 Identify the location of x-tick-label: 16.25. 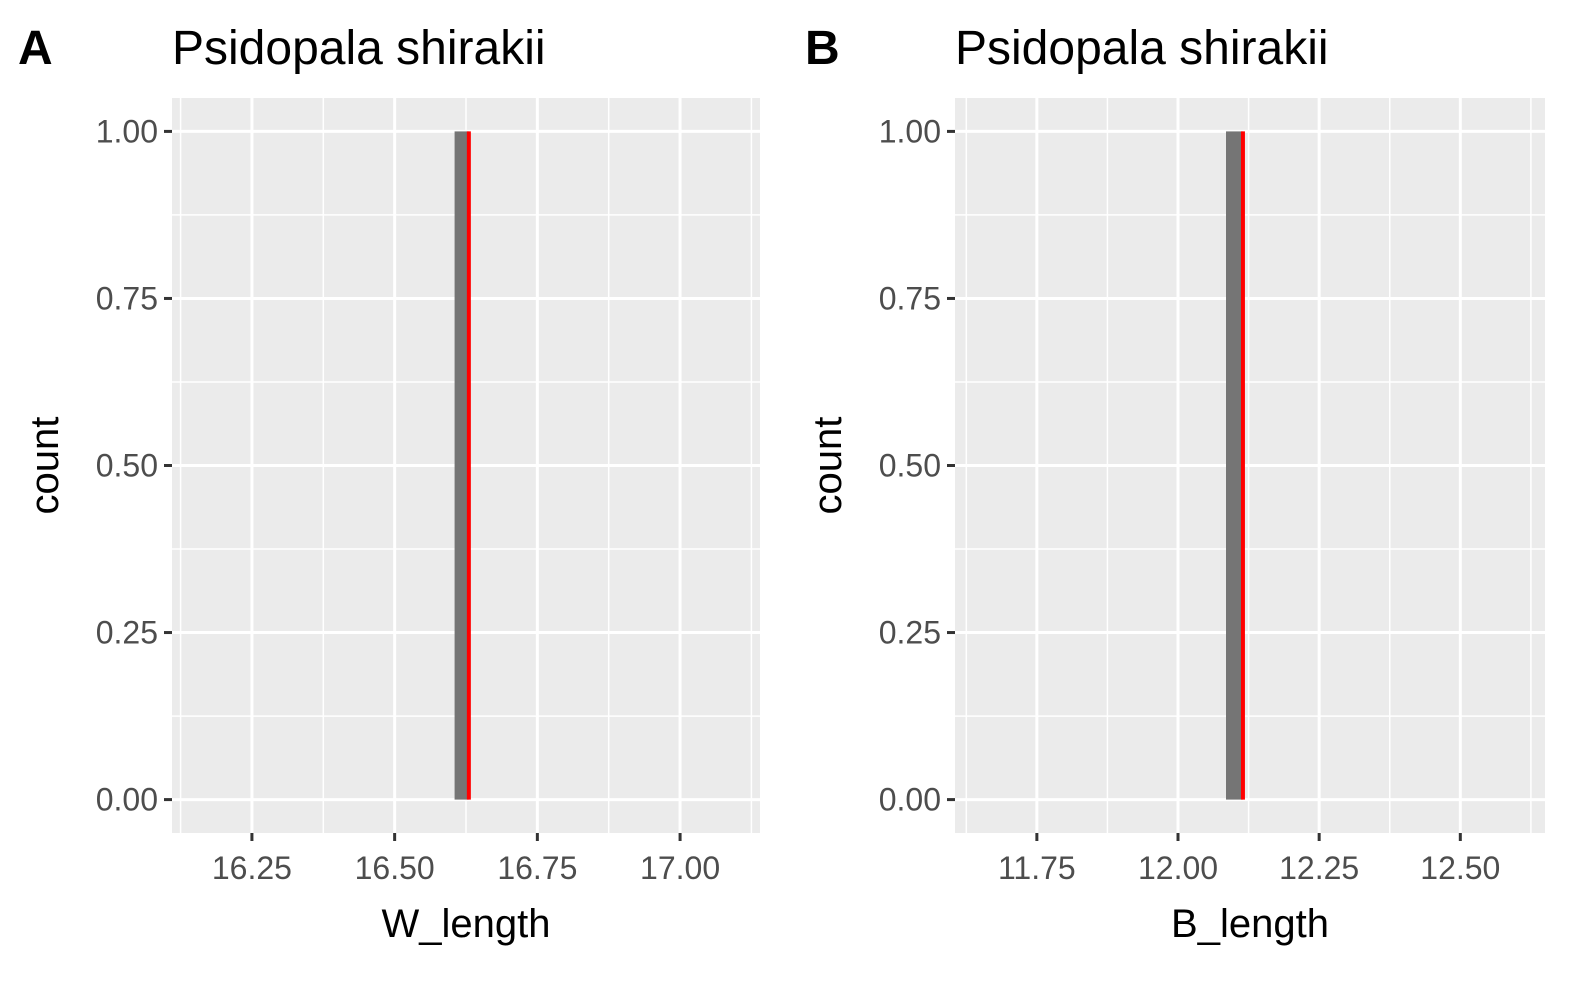
(252, 868).